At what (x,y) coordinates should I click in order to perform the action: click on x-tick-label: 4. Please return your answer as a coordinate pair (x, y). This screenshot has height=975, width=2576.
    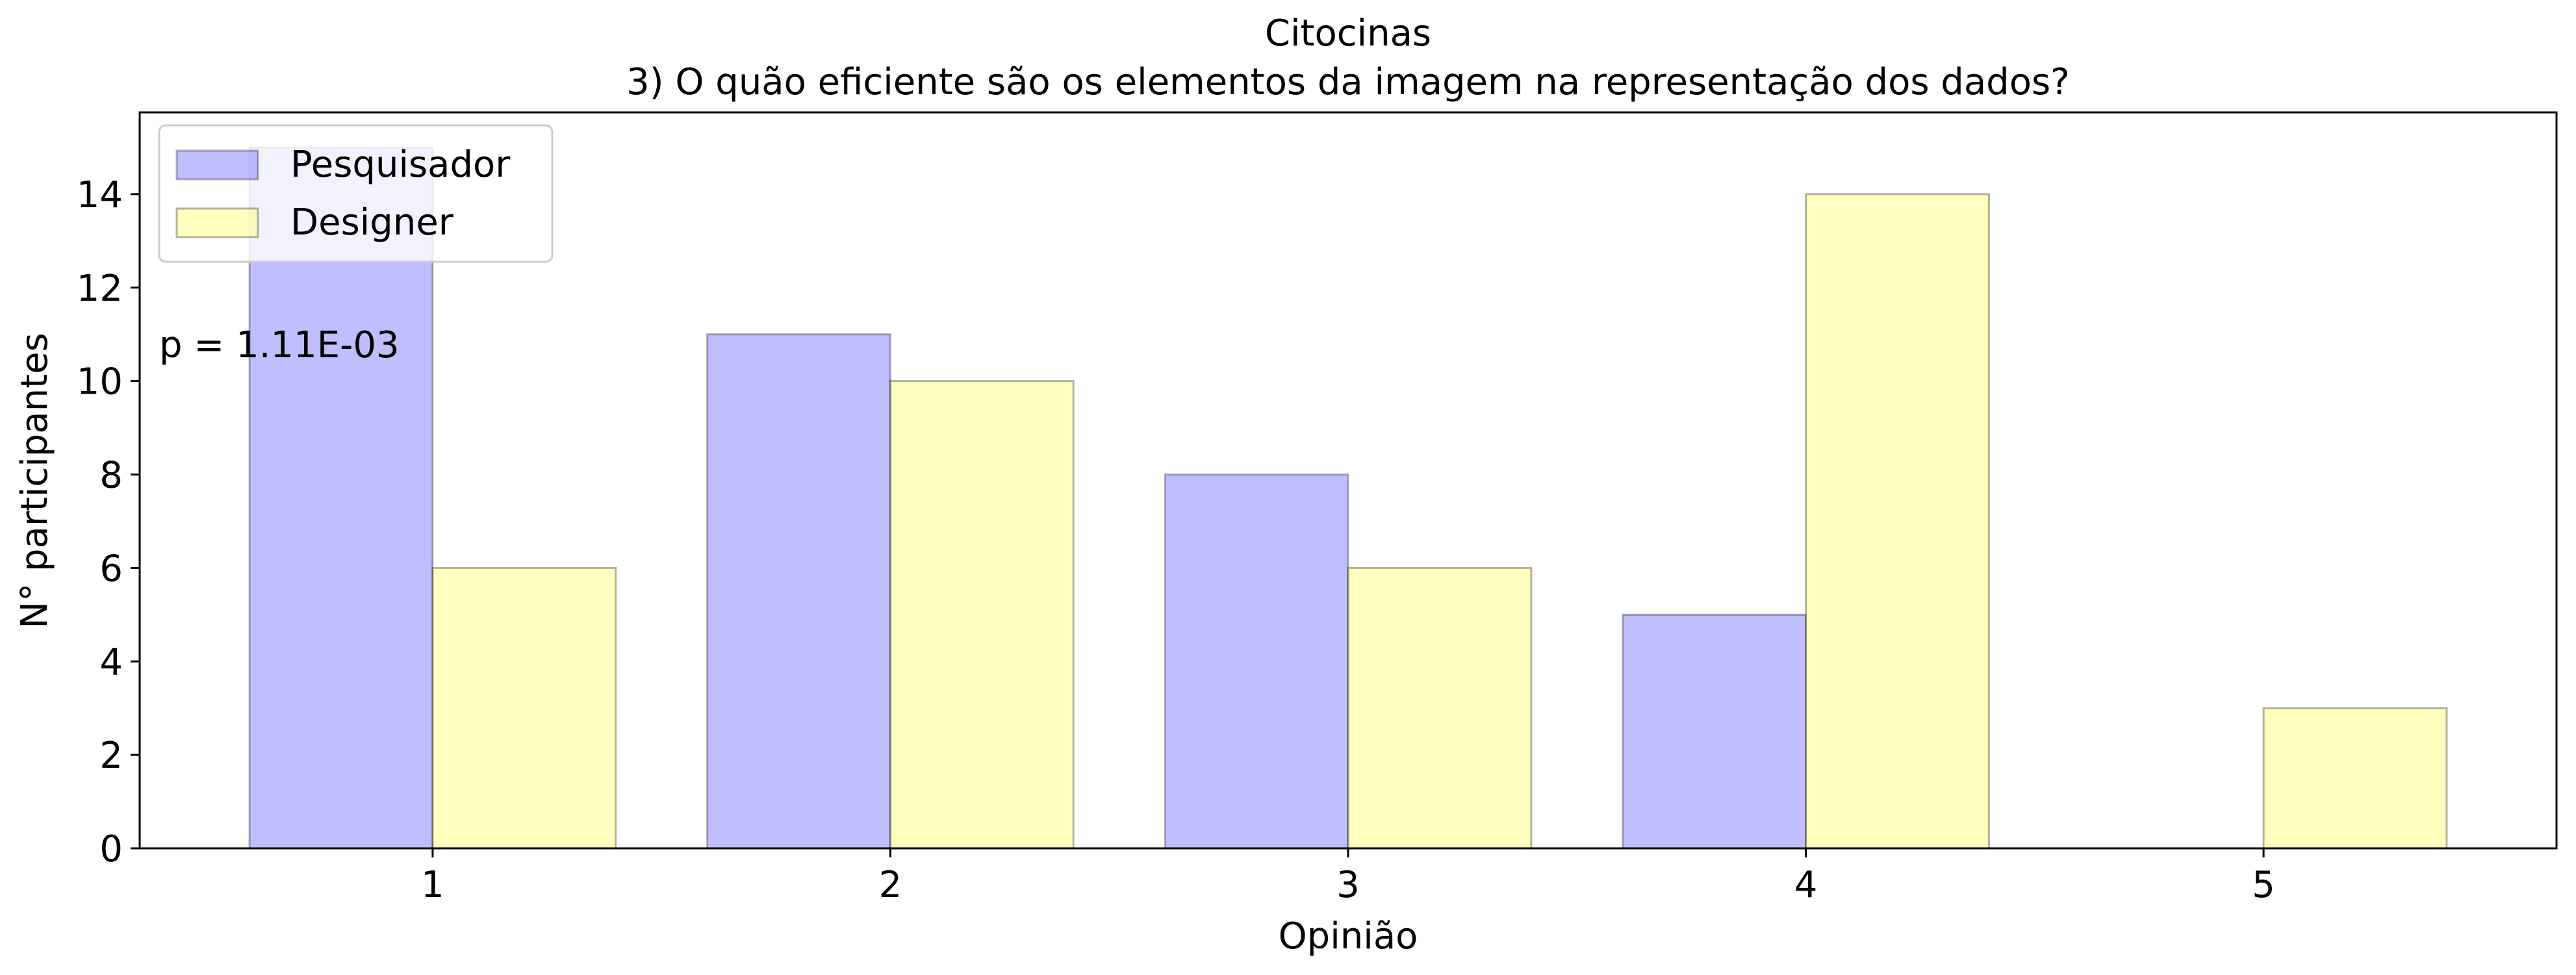
    Looking at the image, I should click on (1806, 885).